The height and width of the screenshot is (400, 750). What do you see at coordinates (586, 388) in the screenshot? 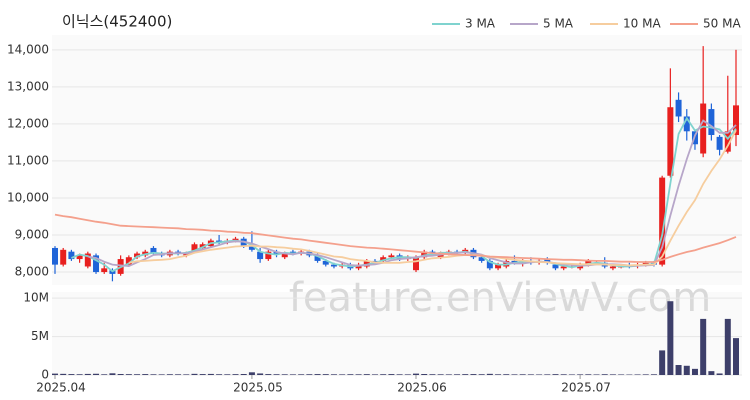
I see `x-tick-label: 2025.07` at bounding box center [586, 388].